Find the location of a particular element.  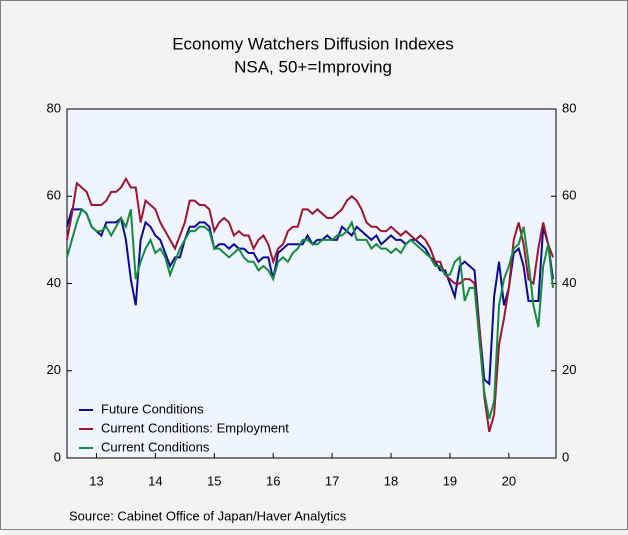

y2-tick-label: 40 is located at coordinates (569, 282).